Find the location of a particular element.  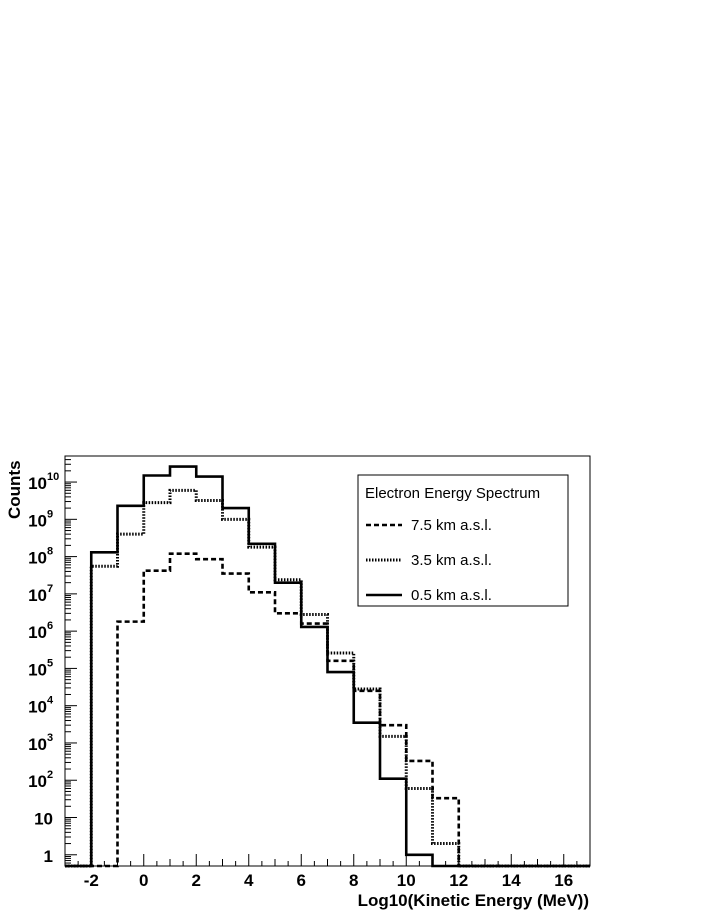

legend-entries: 7.5 km a.s.l. 3.5 km a.s.l. 0.5 km a.s.l. is located at coordinates (429, 560).